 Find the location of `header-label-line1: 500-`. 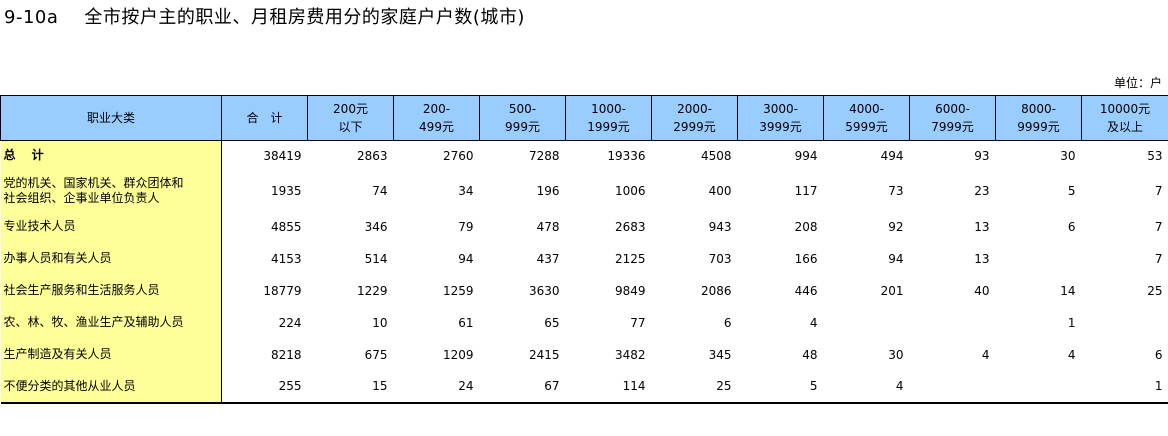

header-label-line1: 500- is located at coordinates (522, 109).